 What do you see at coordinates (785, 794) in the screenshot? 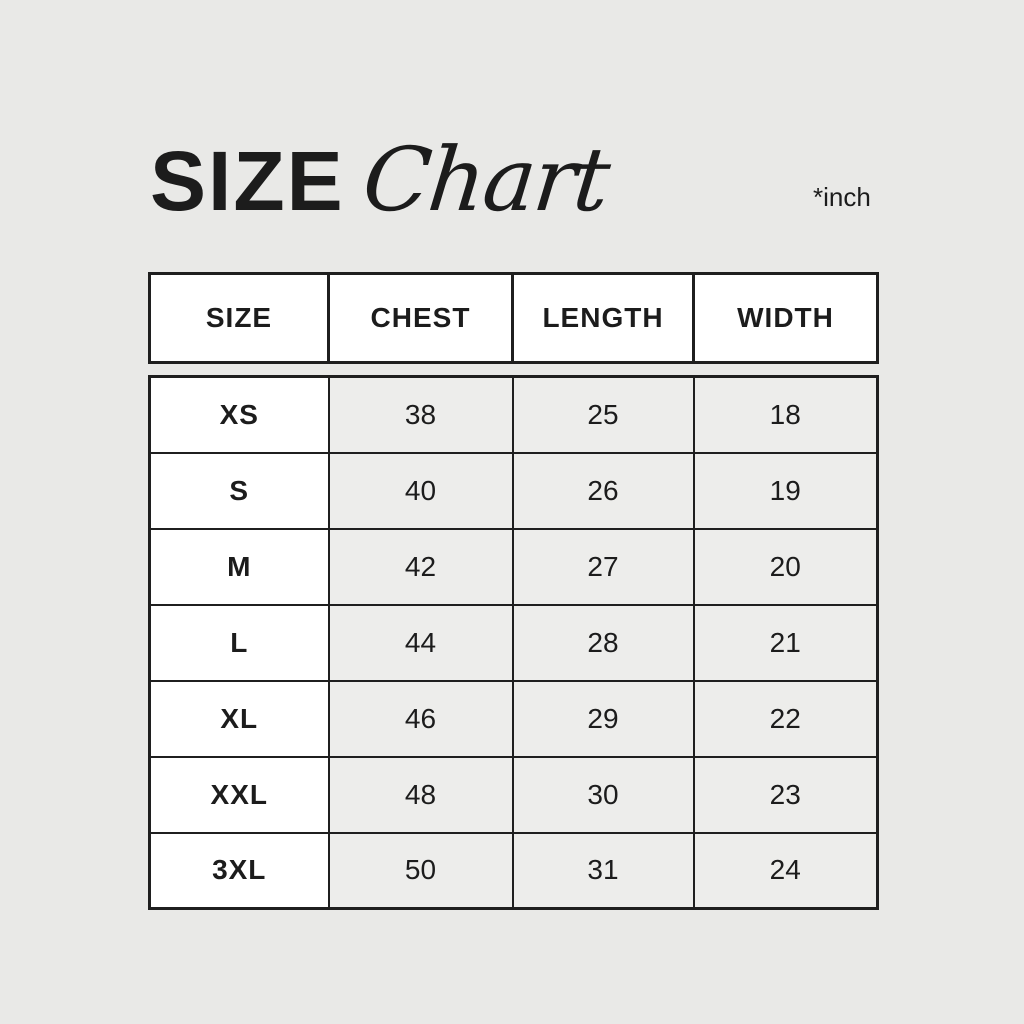
I see `width-value-cell: 23` at bounding box center [785, 794].